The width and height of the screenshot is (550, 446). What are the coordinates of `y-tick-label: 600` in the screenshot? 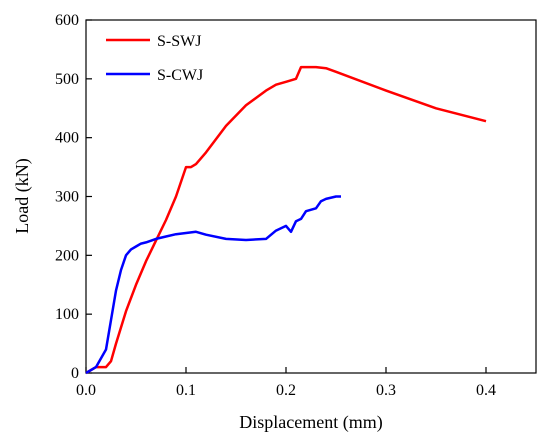 It's located at (67, 20).